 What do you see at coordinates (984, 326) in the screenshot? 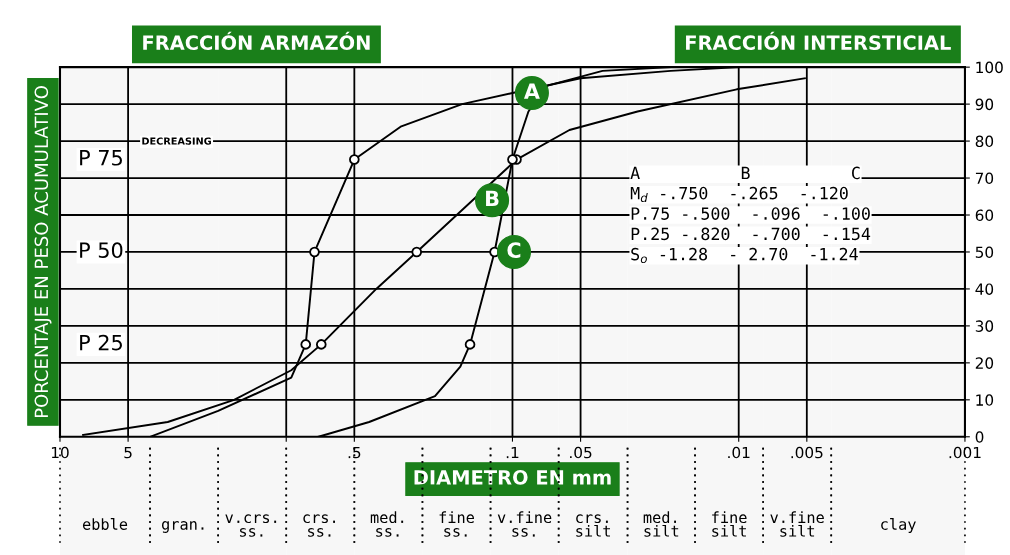
I see `y-tick-label: 30` at bounding box center [984, 326].